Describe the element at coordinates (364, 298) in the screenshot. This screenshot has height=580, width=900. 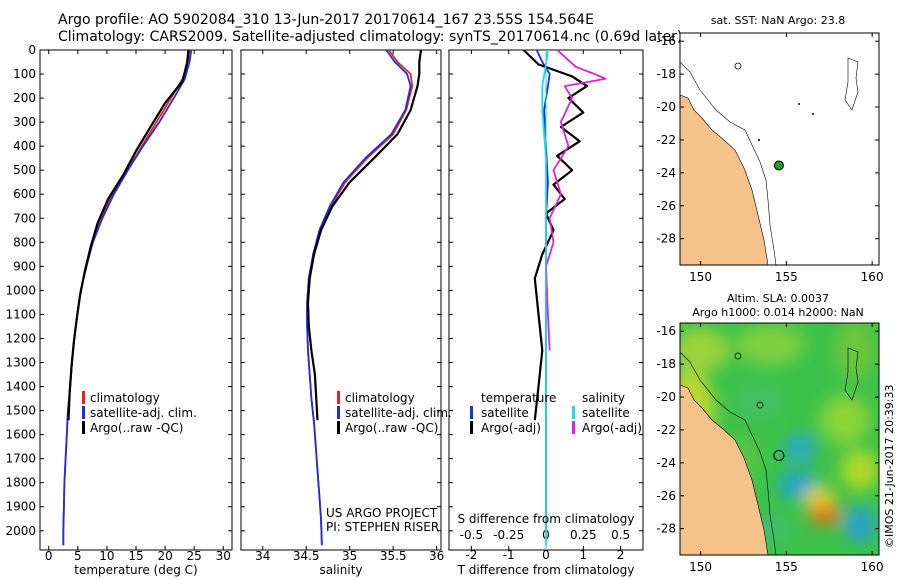
I see `salinity-series` at that location.